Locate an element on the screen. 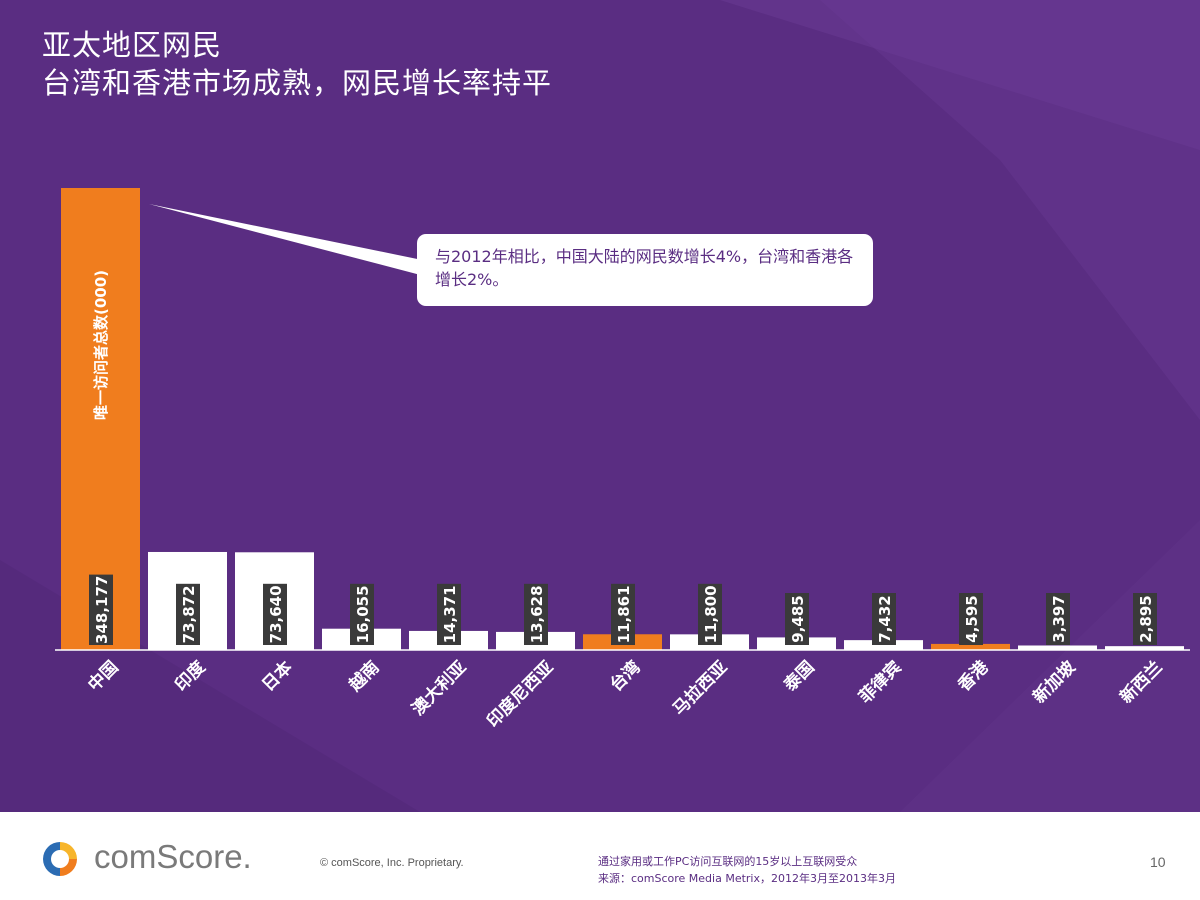 This screenshot has height=900, width=1200. value-label-日本: 73,640 is located at coordinates (275, 614).